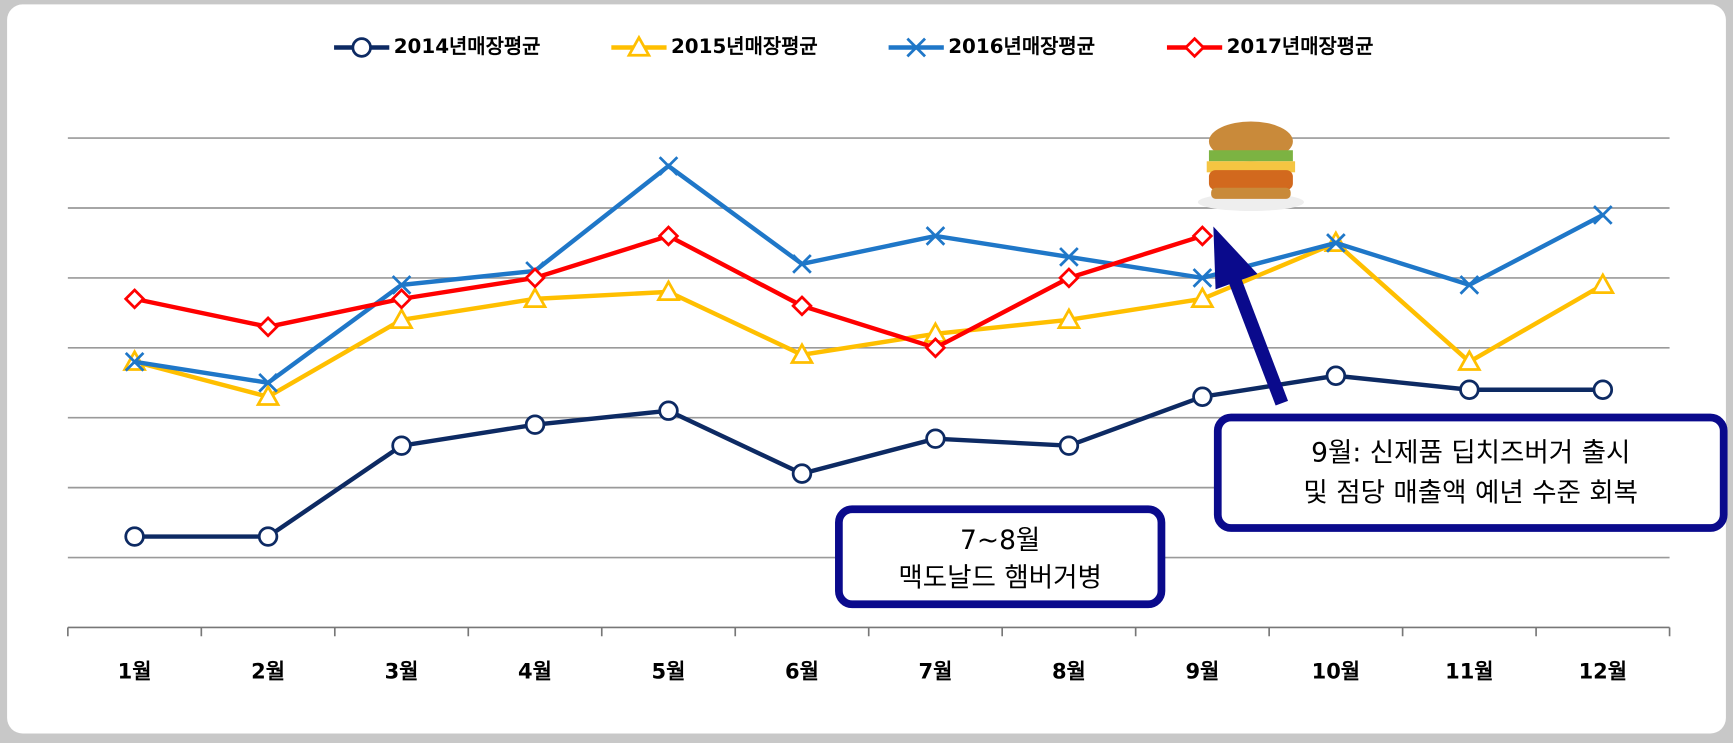 This screenshot has width=1733, height=743. I want to click on annotation-text: 및 점당 매출액 예년 수준 회복, so click(1470, 492).